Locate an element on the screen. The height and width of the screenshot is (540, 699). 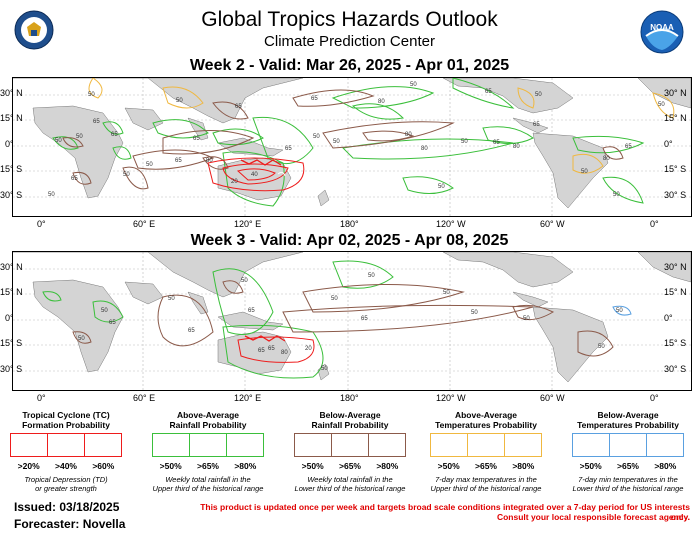
legend-title: Above-Average Rainfall Probability is located at coordinates (208, 420).